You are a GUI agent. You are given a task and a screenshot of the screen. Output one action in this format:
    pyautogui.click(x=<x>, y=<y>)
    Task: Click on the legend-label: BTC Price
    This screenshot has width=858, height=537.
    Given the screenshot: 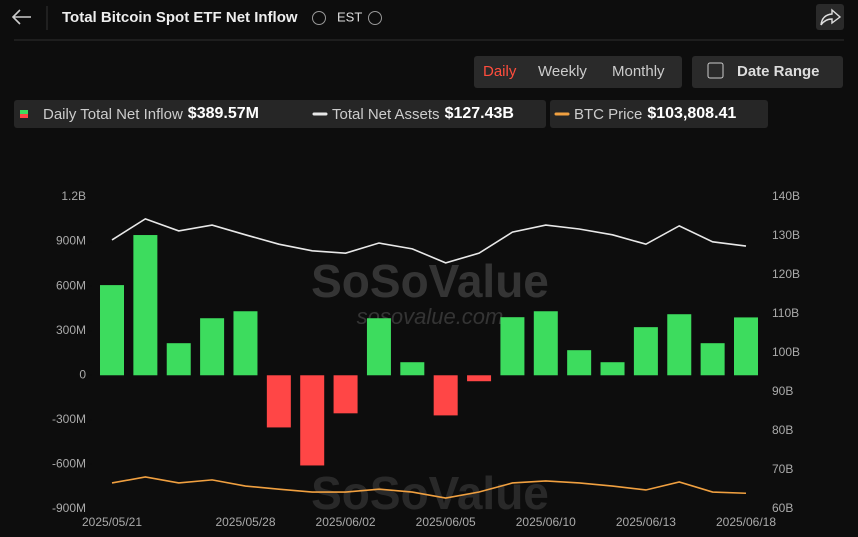 What is the action you would take?
    pyautogui.click(x=608, y=114)
    